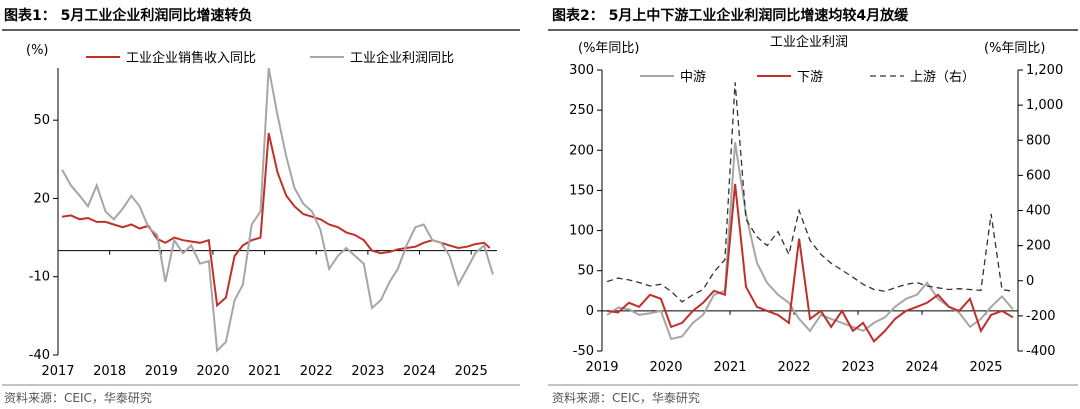 The width and height of the screenshot is (1080, 409). What do you see at coordinates (1038, 246) in the screenshot?
I see `chart2-y-right-tick-label: 200` at bounding box center [1038, 246].